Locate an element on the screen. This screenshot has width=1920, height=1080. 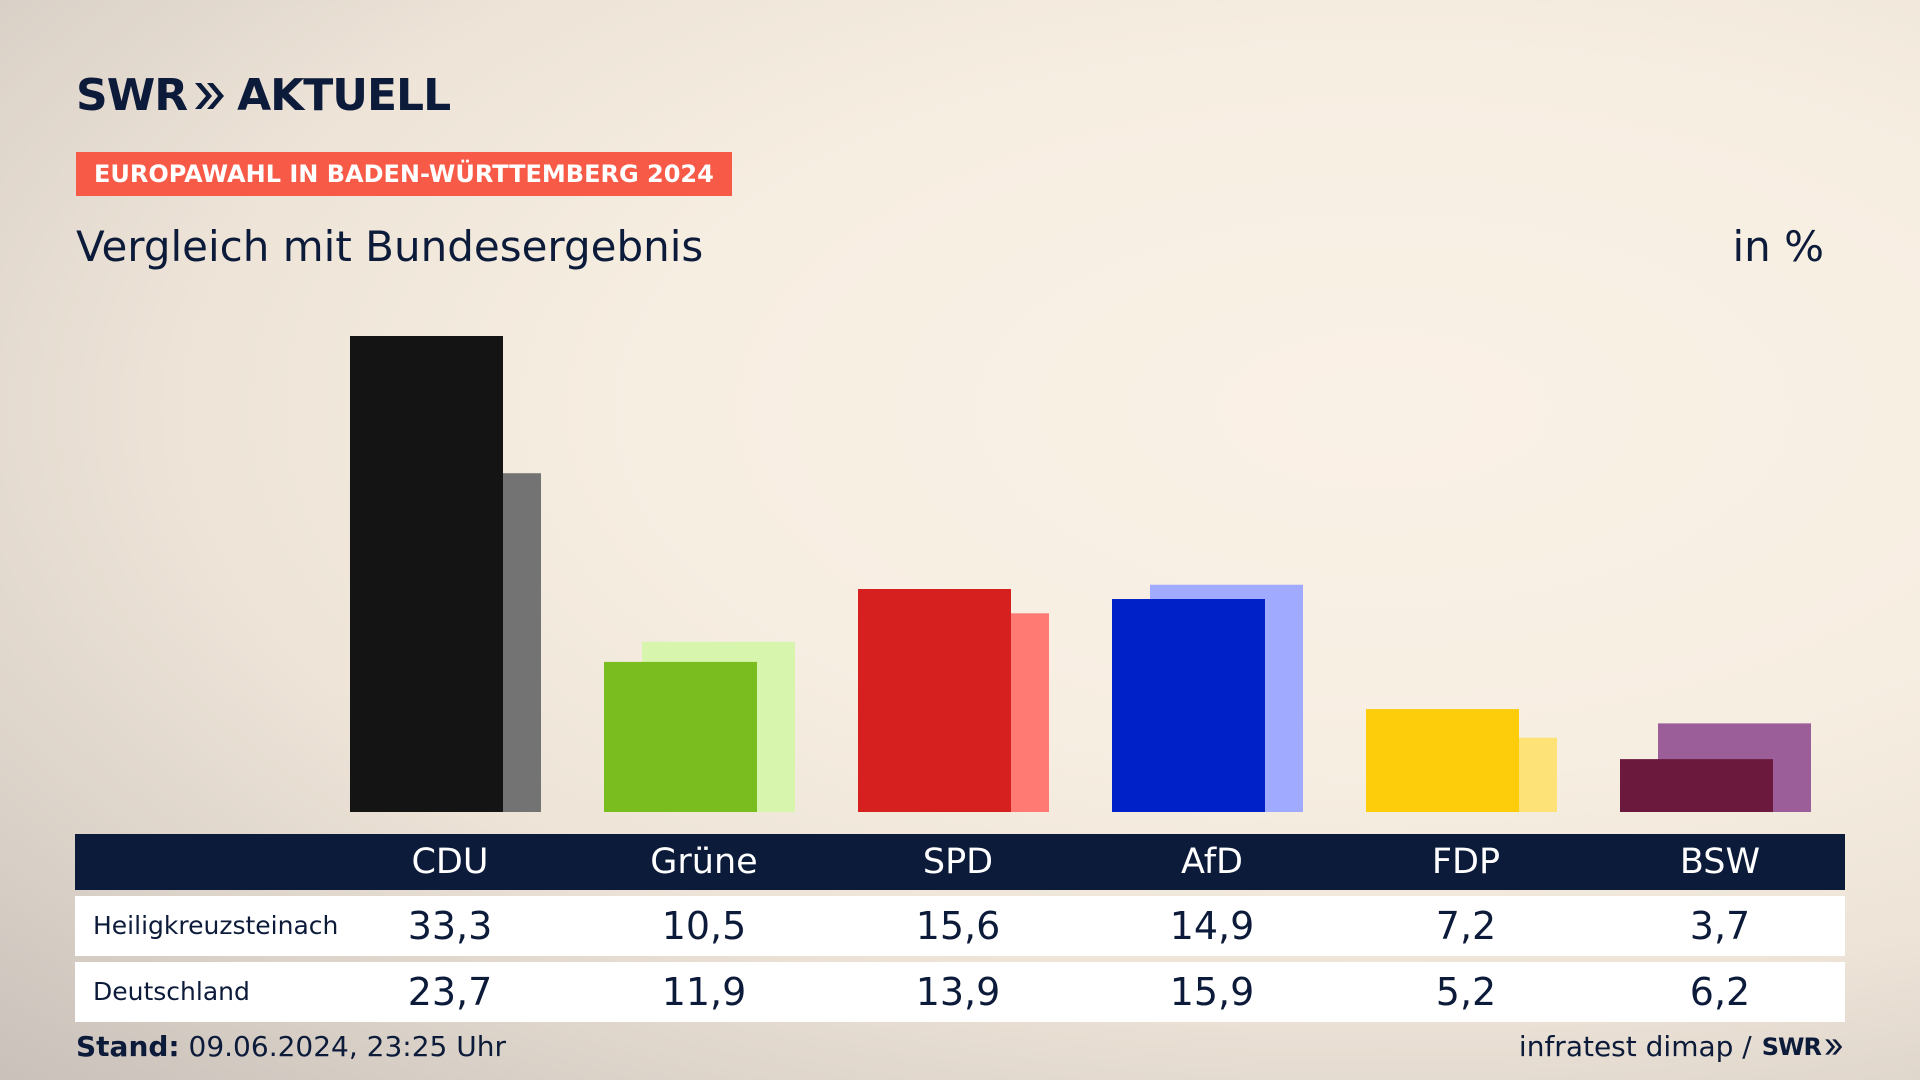
logo-swr-text: SWR is located at coordinates (132, 95).